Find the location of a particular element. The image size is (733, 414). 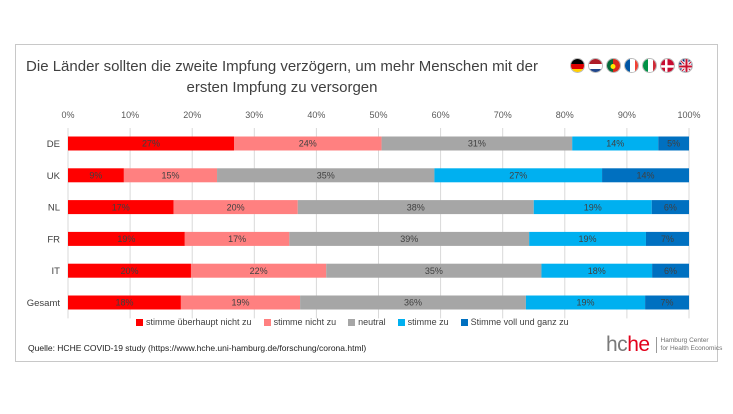

logo-hc: hc is located at coordinates (617, 344).